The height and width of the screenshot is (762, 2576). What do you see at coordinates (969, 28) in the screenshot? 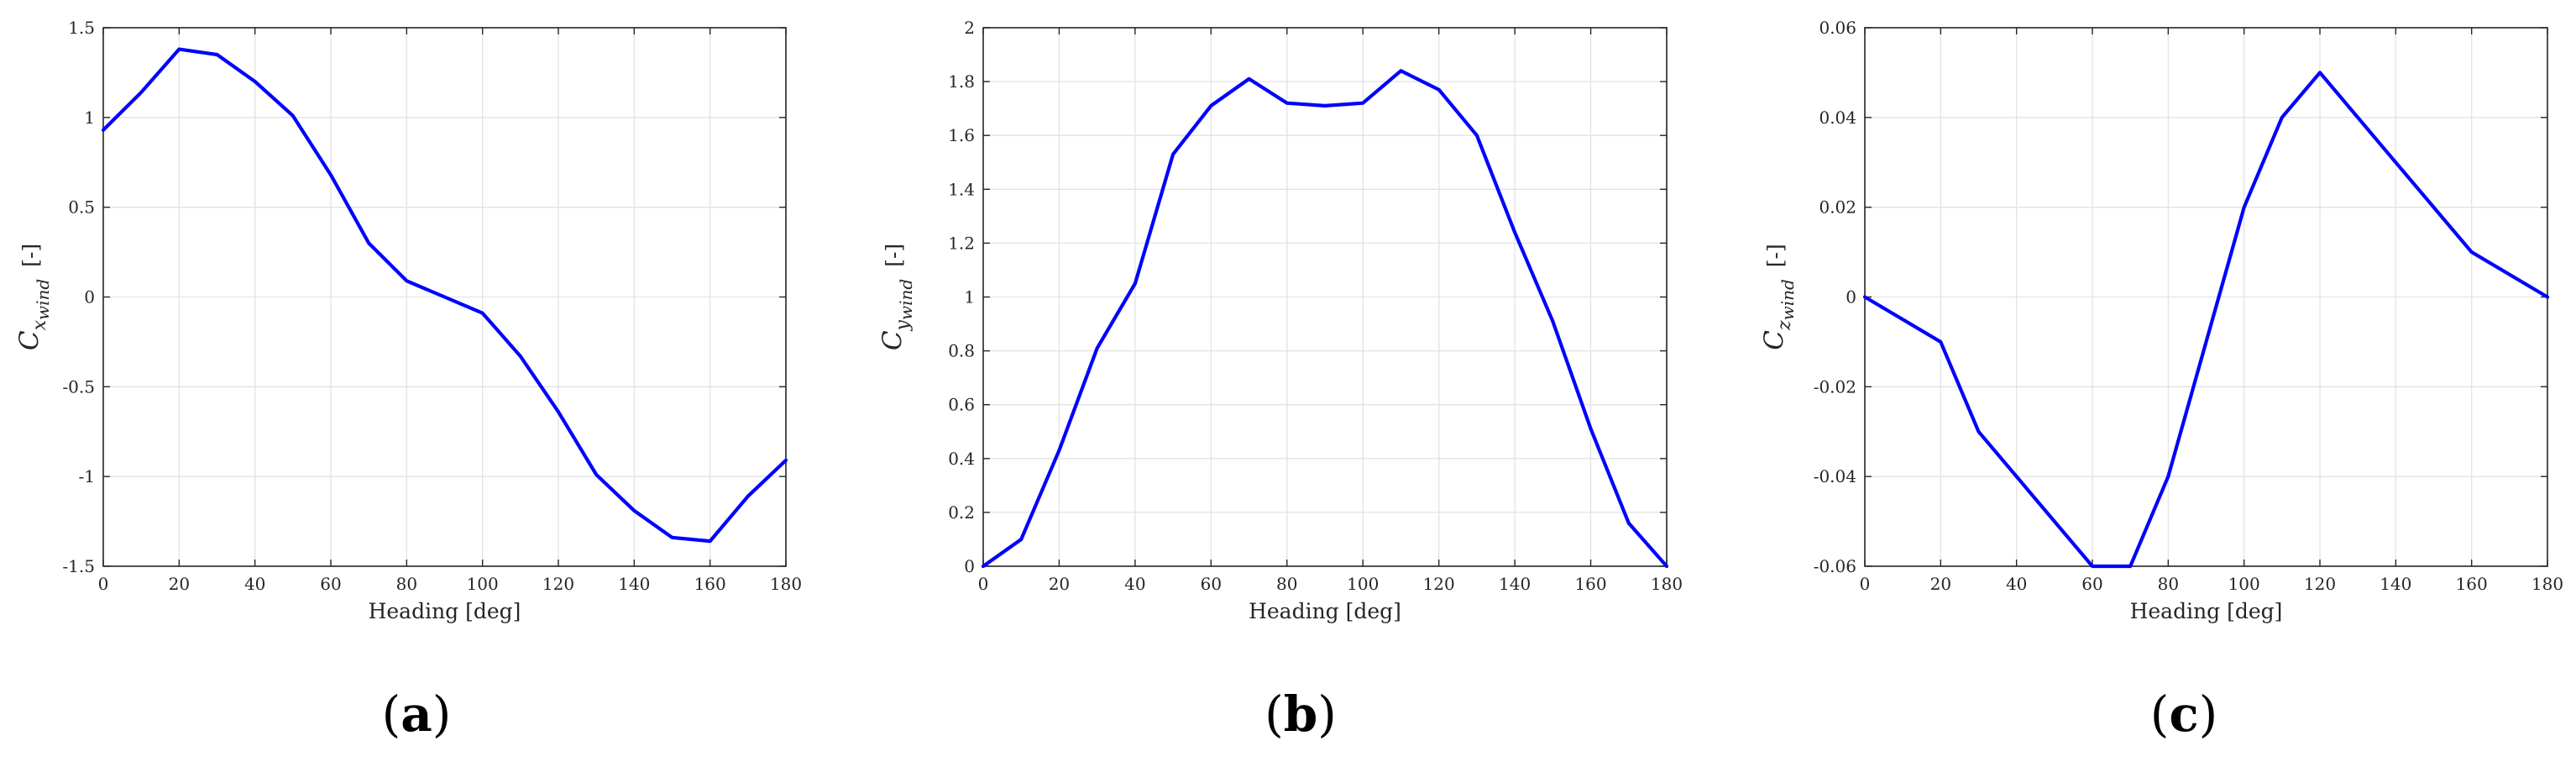
I see `y-tick-label: 2` at bounding box center [969, 28].